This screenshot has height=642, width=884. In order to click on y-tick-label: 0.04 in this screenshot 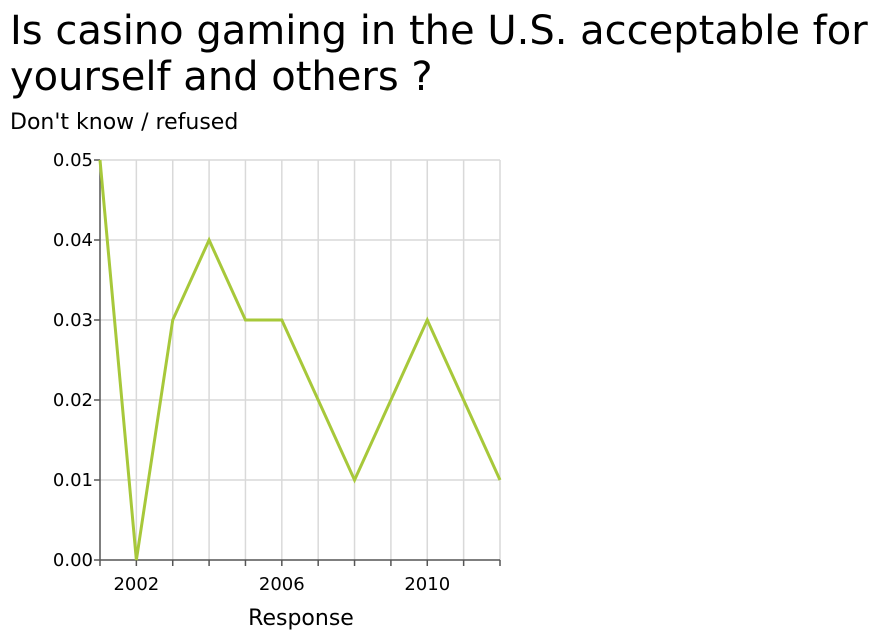, I will do `click(73, 240)`.